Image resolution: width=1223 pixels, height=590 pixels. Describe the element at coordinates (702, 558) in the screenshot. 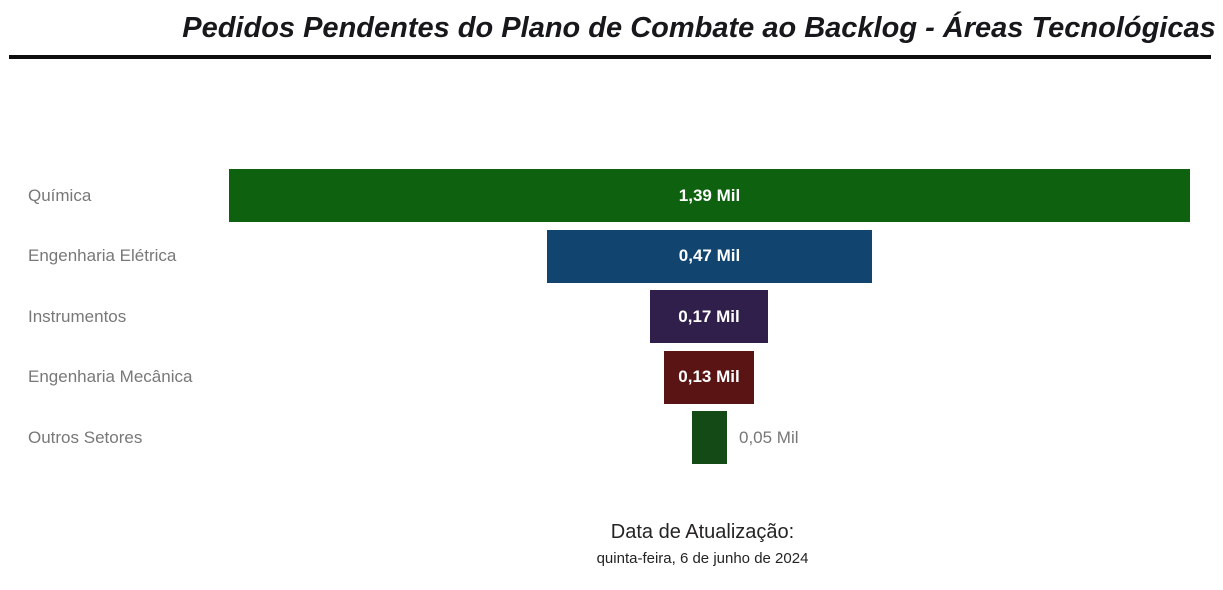

I see `update-date-value: quinta-feira, 6 de junho de 2024` at that location.